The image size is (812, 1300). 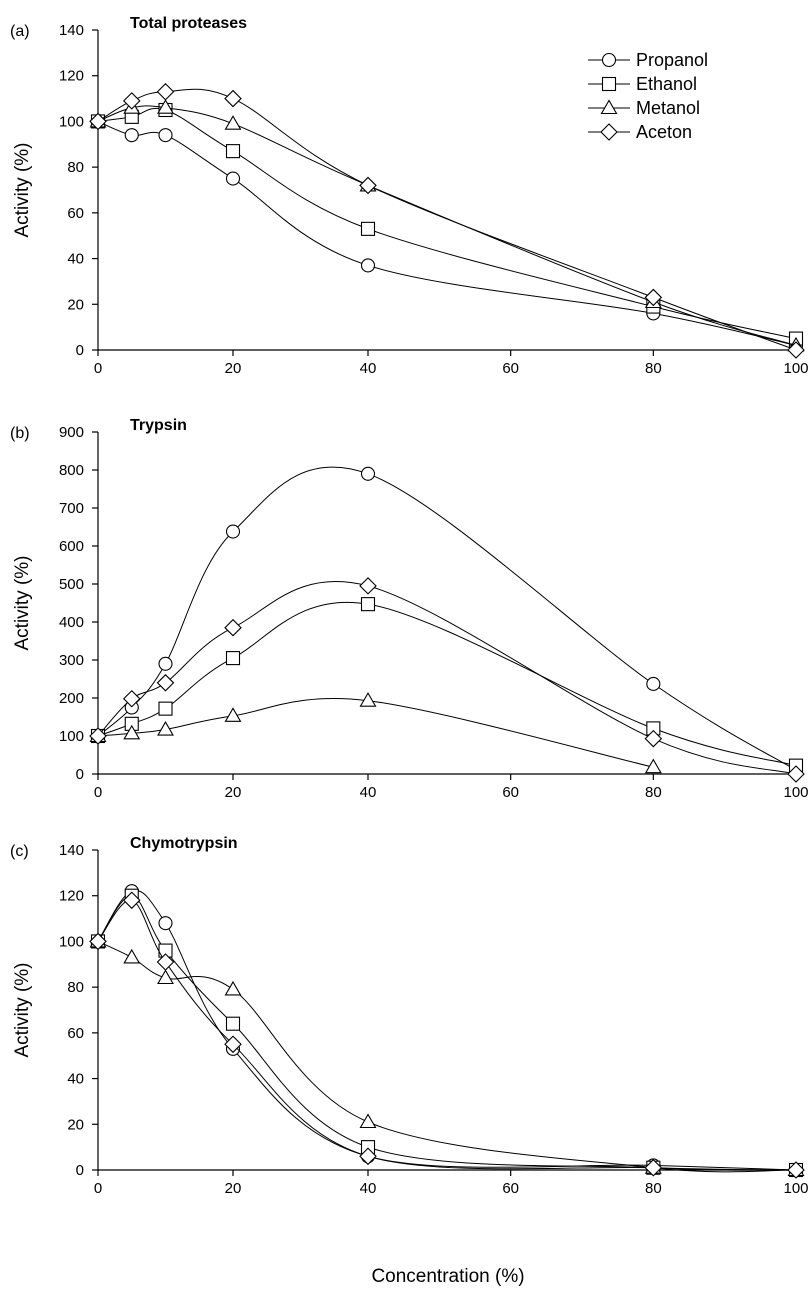 I want to click on legend-label: Propanol, so click(x=672, y=60).